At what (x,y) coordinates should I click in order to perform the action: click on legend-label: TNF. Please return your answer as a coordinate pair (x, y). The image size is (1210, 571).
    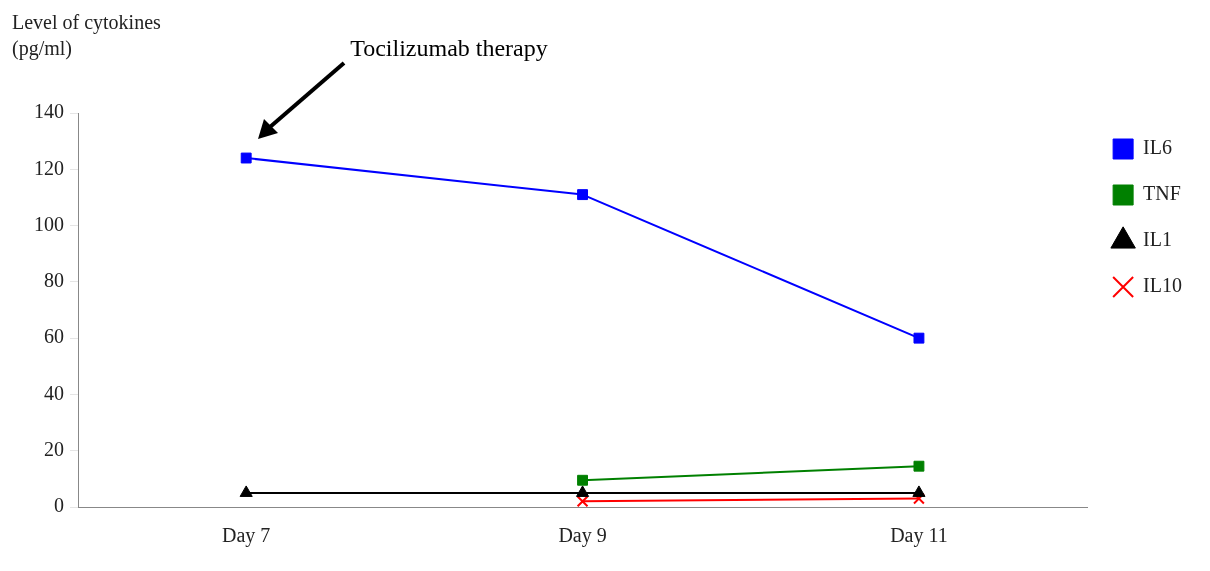
    Looking at the image, I should click on (1162, 193).